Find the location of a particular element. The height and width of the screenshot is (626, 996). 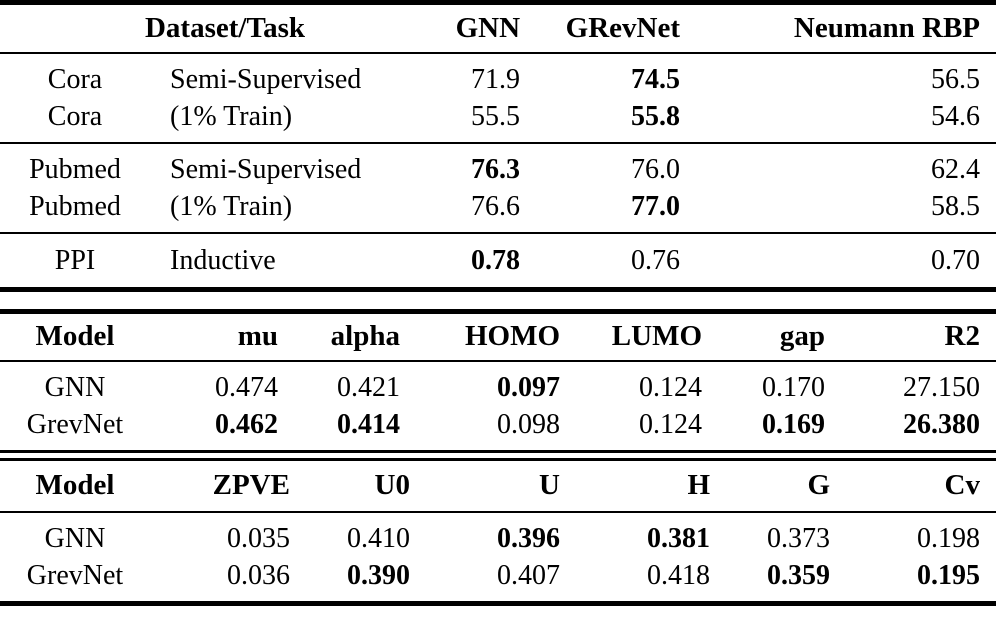

metric-value: 0.373 is located at coordinates (798, 538).